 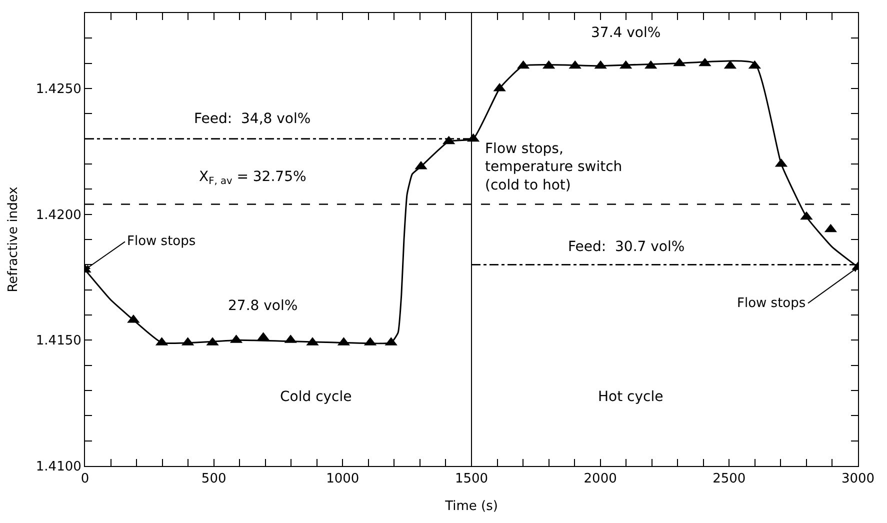 What do you see at coordinates (263, 306) in the screenshot?
I see `annotation: 27.8 vol%` at bounding box center [263, 306].